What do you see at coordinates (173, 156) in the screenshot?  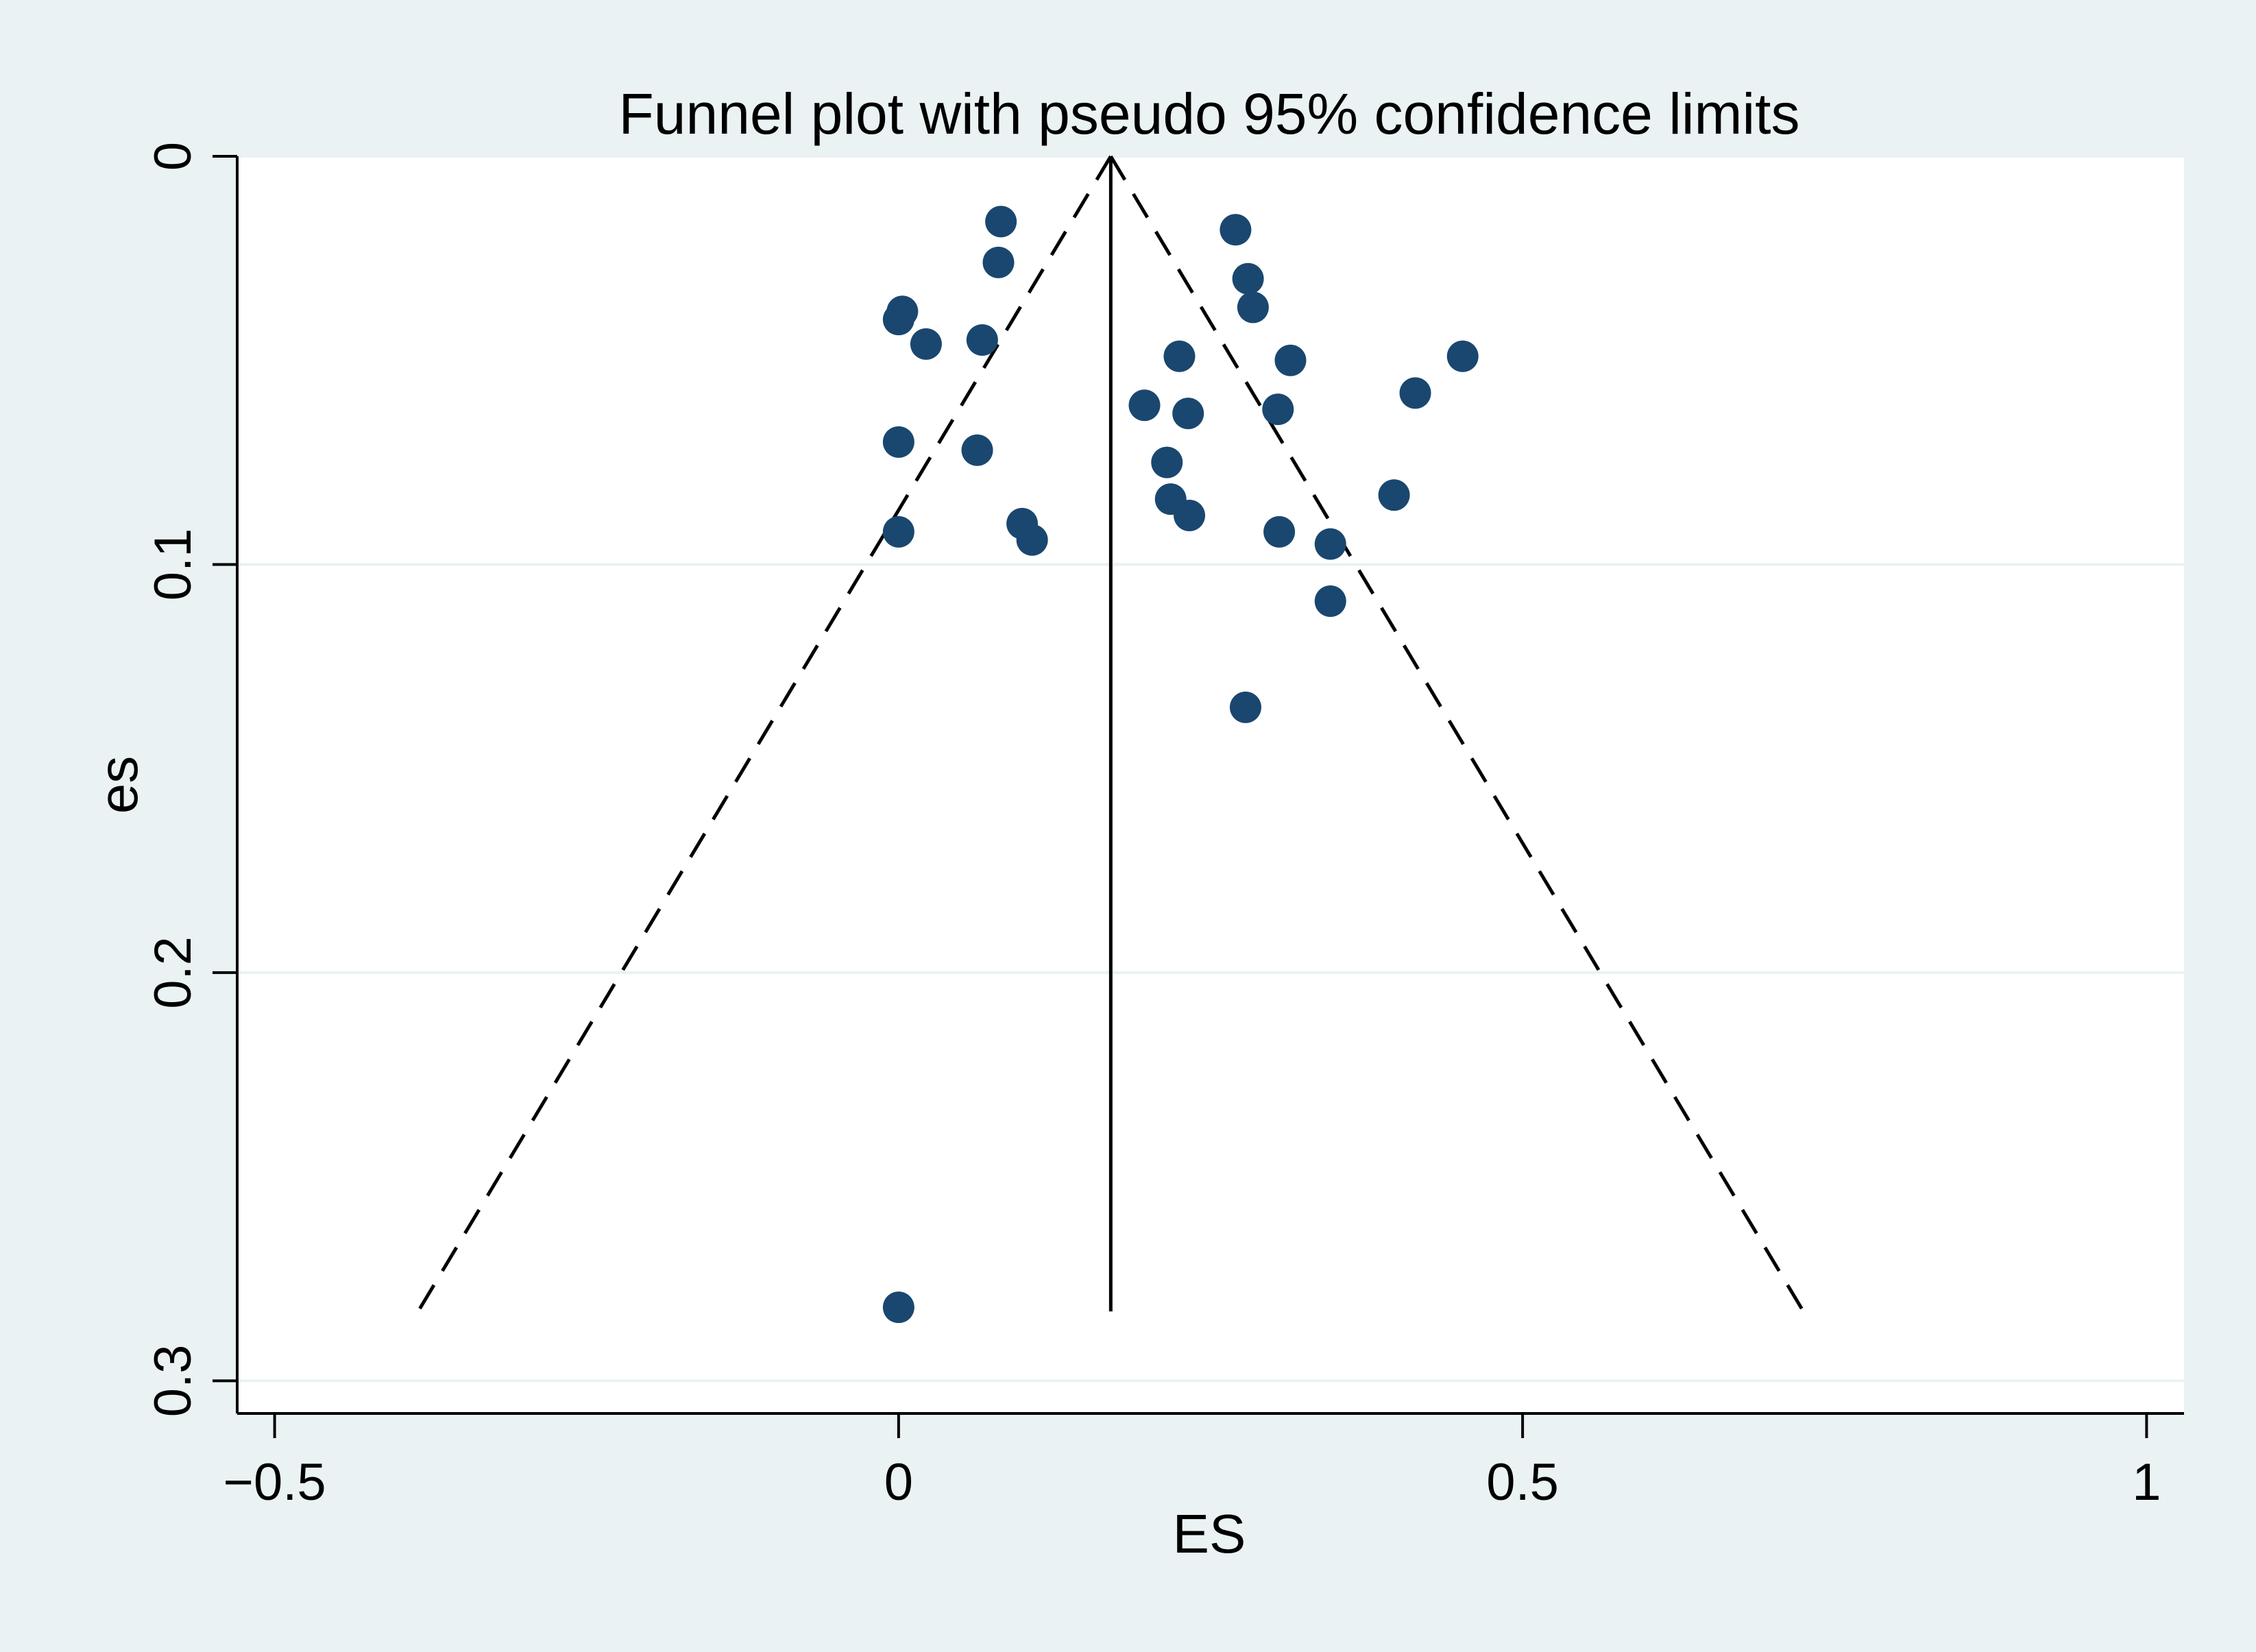 I see `y-tick-label: 0` at bounding box center [173, 156].